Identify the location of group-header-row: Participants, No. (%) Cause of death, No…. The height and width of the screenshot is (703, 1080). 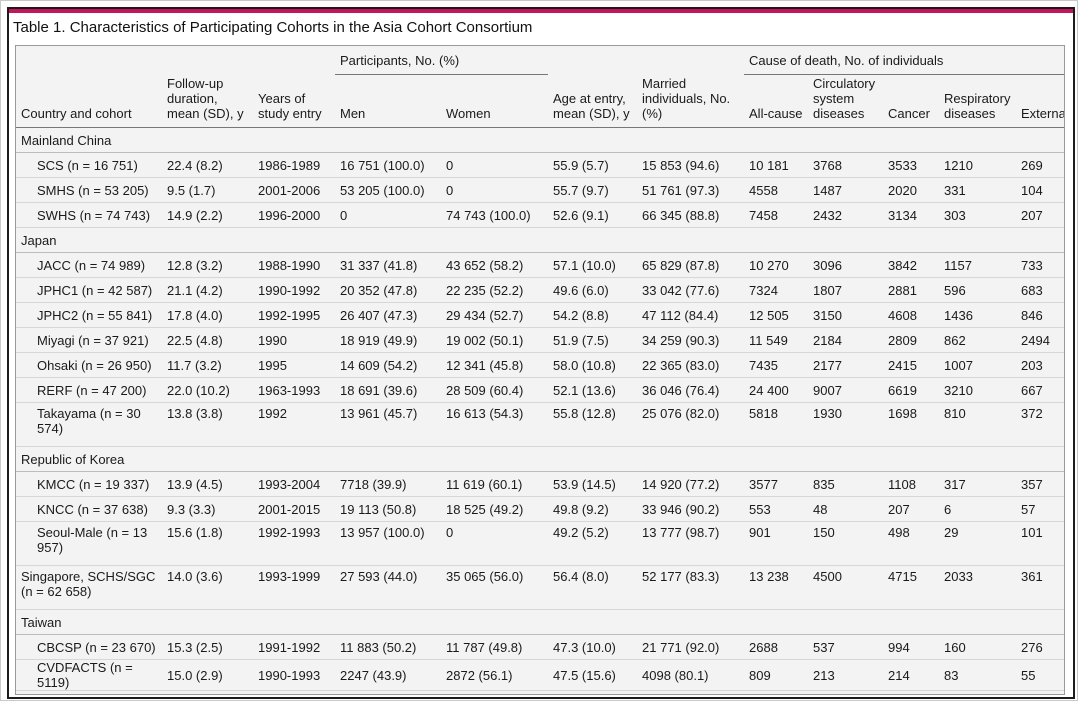
(540, 60).